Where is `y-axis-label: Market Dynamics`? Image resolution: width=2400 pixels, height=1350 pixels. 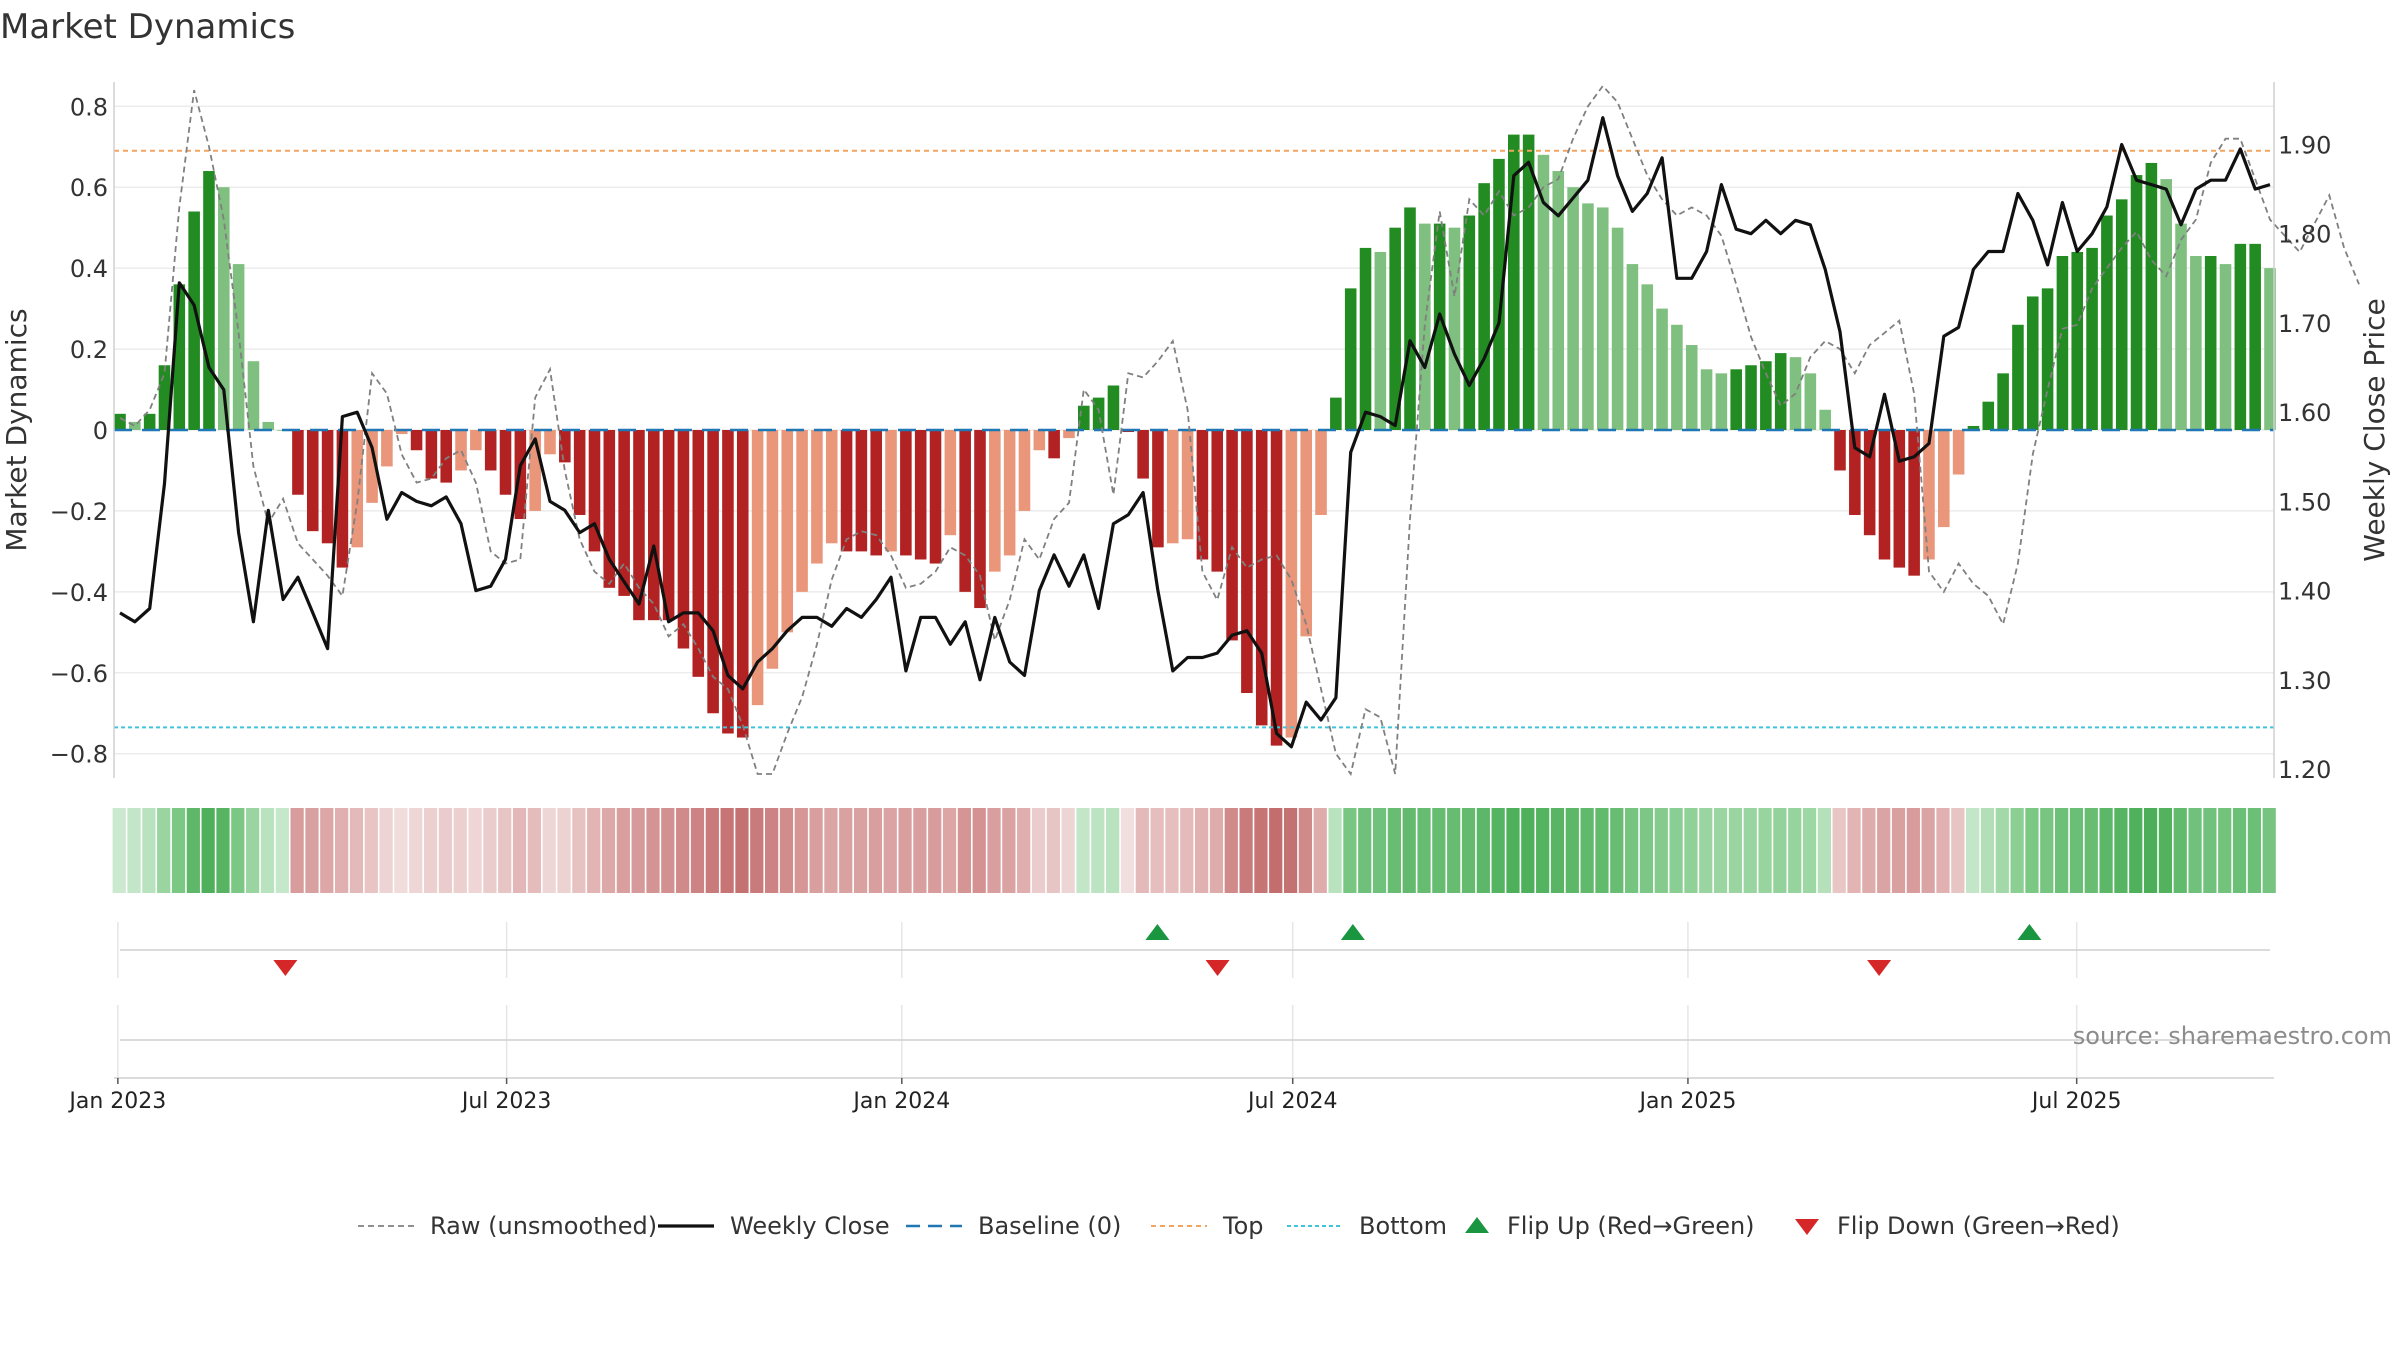 y-axis-label: Market Dynamics is located at coordinates (16, 429).